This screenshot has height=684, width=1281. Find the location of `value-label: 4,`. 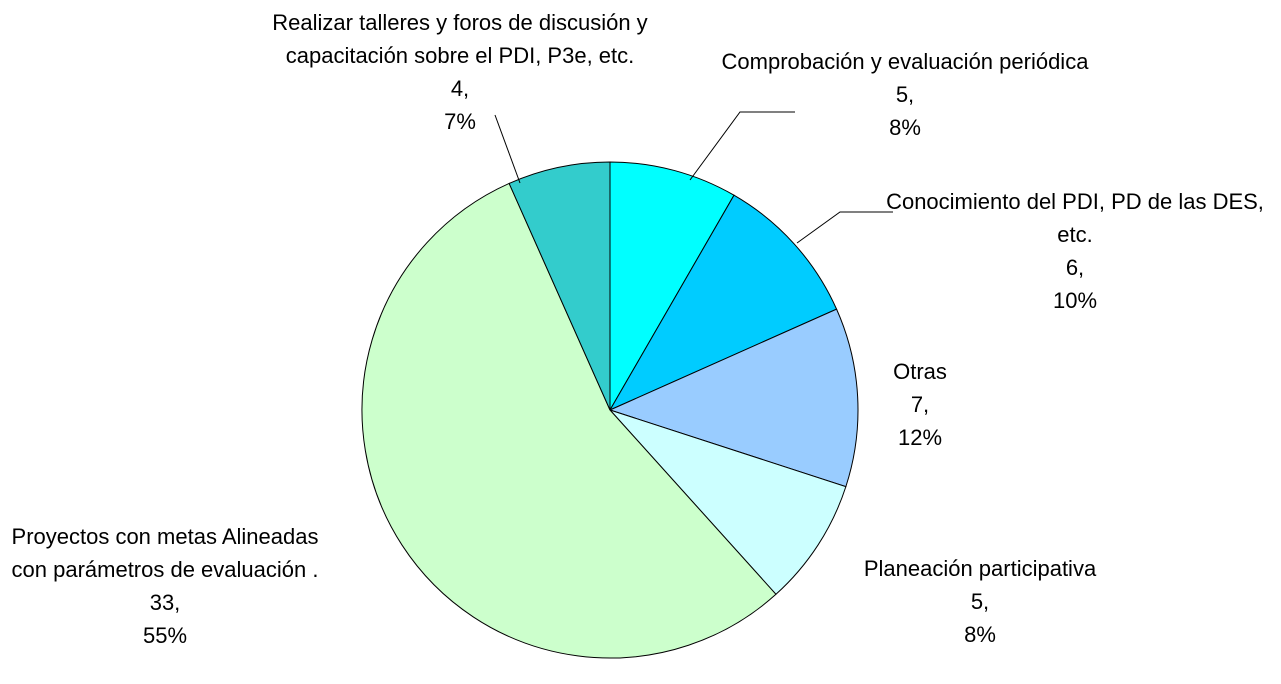

value-label: 4, is located at coordinates (460, 88).